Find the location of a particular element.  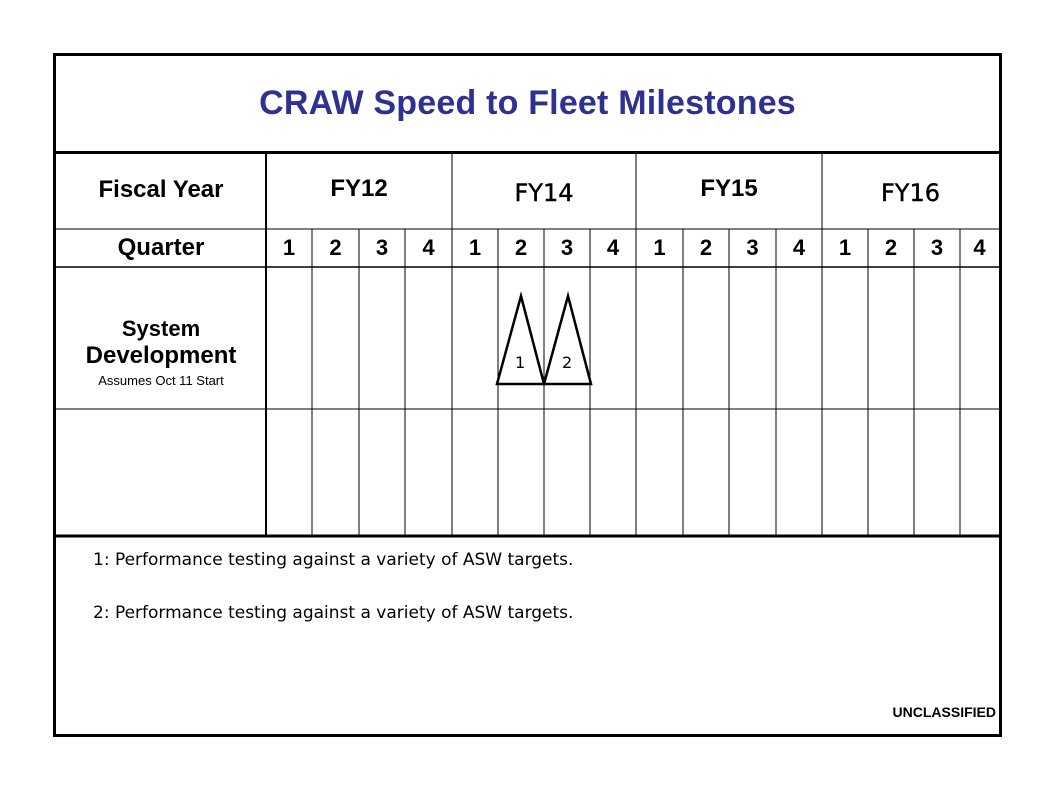

fy16-label: FY16 is located at coordinates (910, 193).